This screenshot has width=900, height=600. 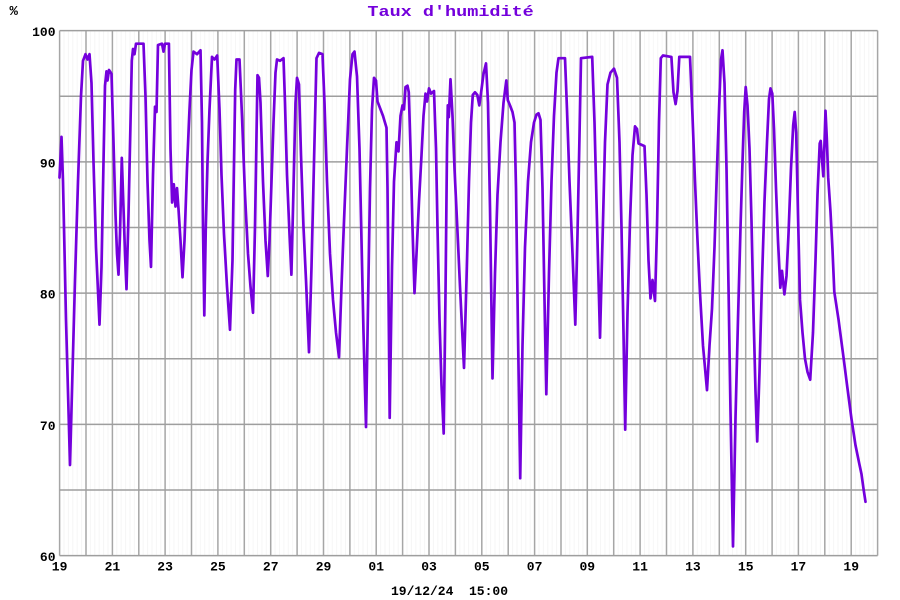 I want to click on svg-text: 11, so click(x=640, y=567).